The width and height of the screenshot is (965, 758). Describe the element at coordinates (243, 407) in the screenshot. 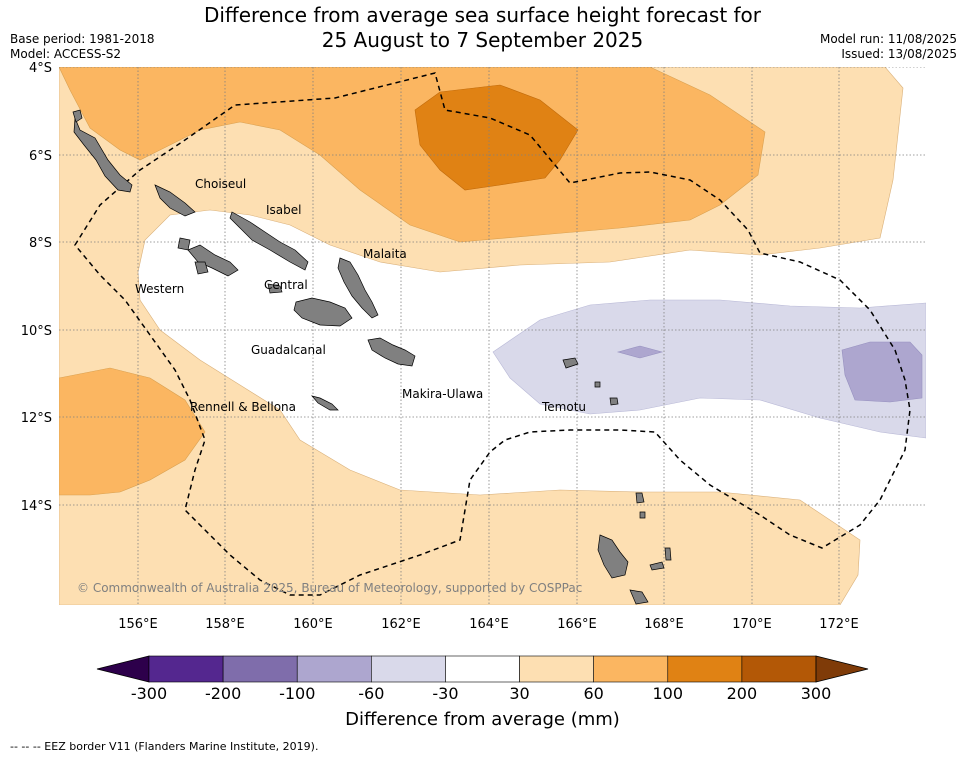

I see `label-rennell-bellona: Rennell & Bellona` at that location.